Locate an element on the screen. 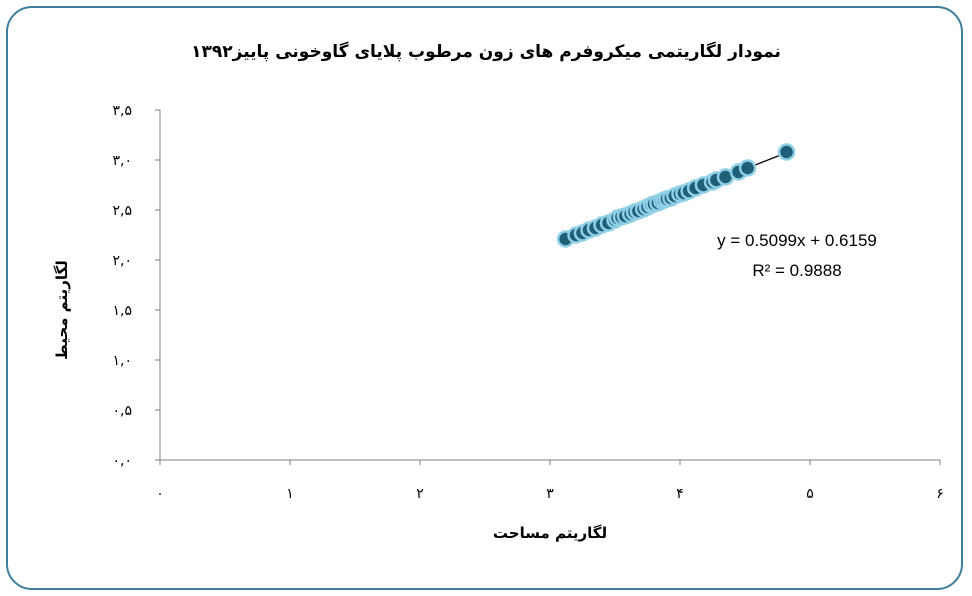 This screenshot has height=596, width=972. x-tick-label: ۳ is located at coordinates (550, 494).